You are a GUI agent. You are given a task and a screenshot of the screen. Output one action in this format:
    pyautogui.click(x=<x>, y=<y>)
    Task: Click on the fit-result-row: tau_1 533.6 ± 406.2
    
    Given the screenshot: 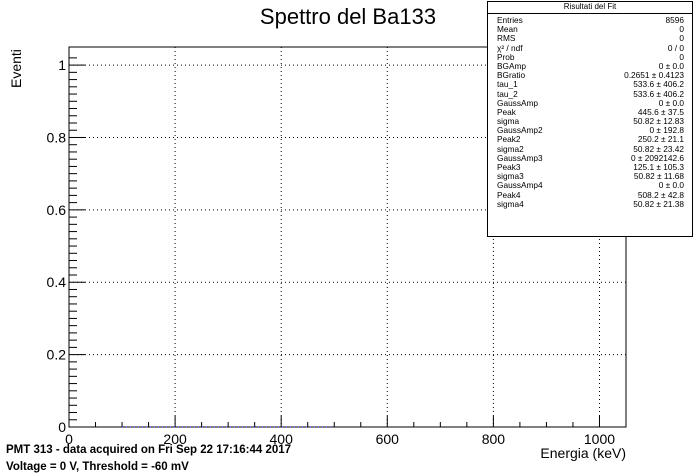 What is the action you would take?
    pyautogui.click(x=590, y=84)
    